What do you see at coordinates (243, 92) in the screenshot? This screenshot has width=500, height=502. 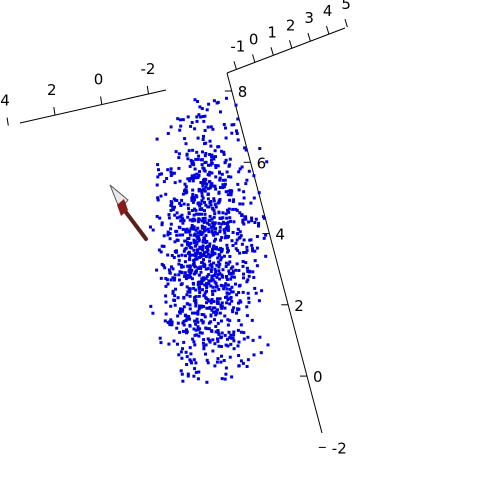 I see `vertical-axis-tick-label: 8` at bounding box center [243, 92].